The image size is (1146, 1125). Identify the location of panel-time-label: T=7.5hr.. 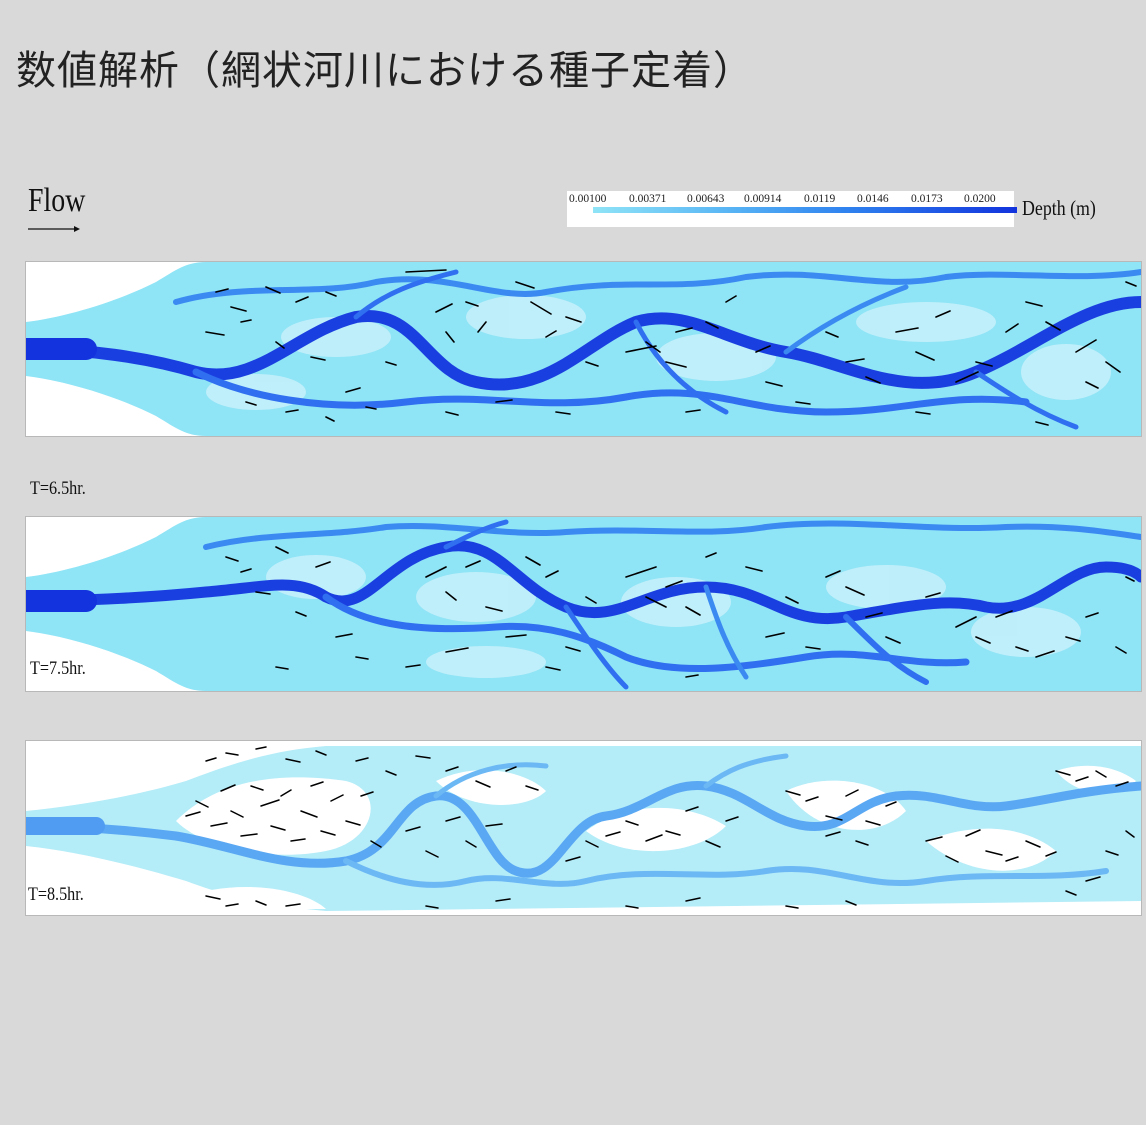
(58, 668).